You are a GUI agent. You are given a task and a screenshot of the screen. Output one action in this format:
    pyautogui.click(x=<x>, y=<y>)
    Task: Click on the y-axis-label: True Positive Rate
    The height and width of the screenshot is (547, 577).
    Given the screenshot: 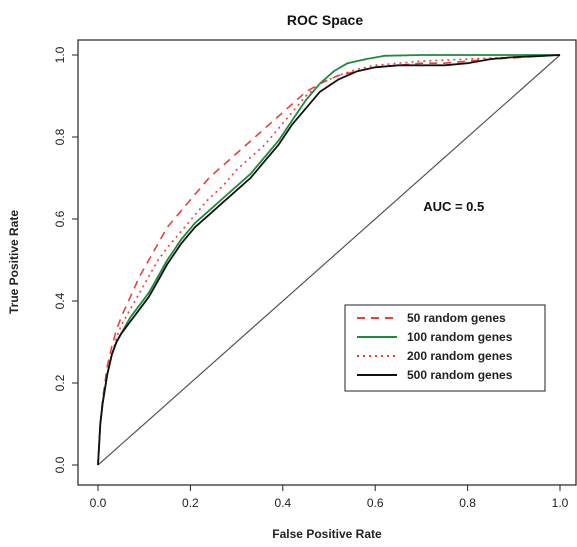 What is the action you would take?
    pyautogui.click(x=14, y=262)
    